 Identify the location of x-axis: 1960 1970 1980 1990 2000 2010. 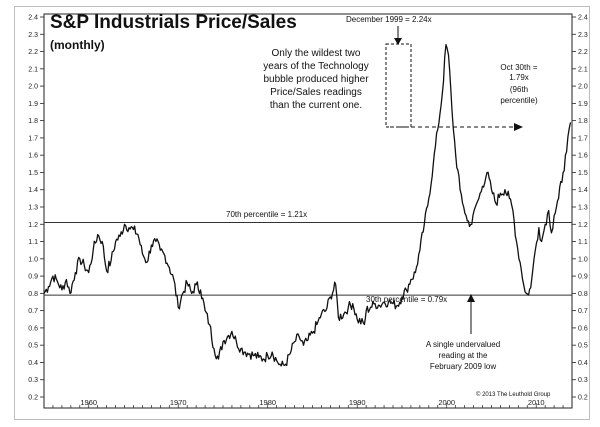
(308, 403).